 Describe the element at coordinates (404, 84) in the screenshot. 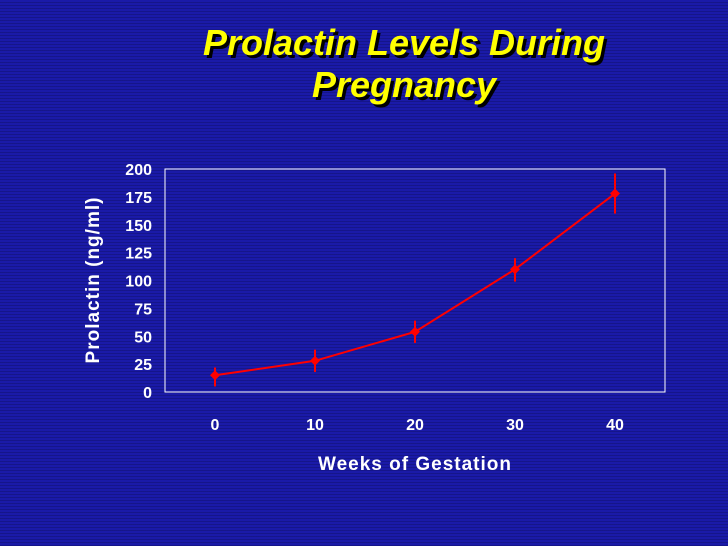

I see `title-line-2: Pregnancy` at that location.